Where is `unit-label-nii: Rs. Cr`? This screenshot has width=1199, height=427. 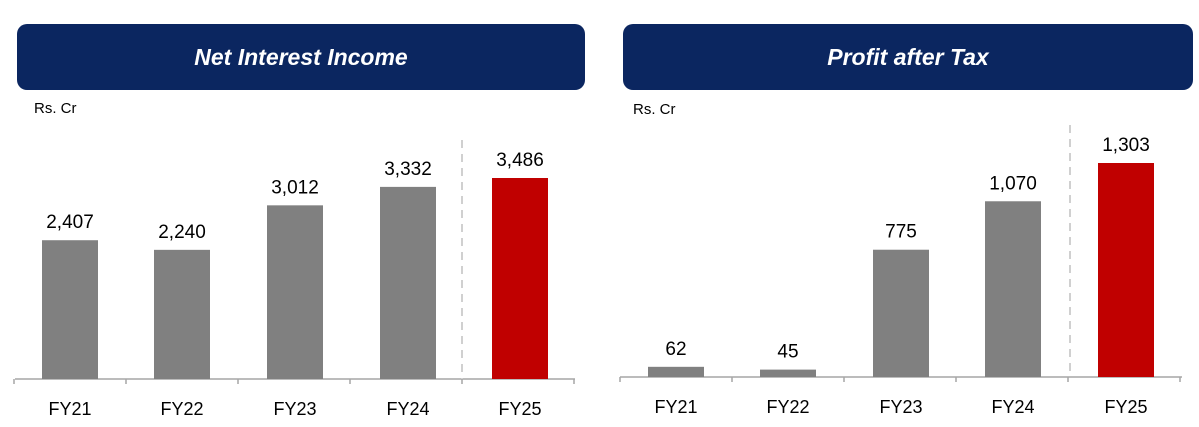 unit-label-nii: Rs. Cr is located at coordinates (55, 108).